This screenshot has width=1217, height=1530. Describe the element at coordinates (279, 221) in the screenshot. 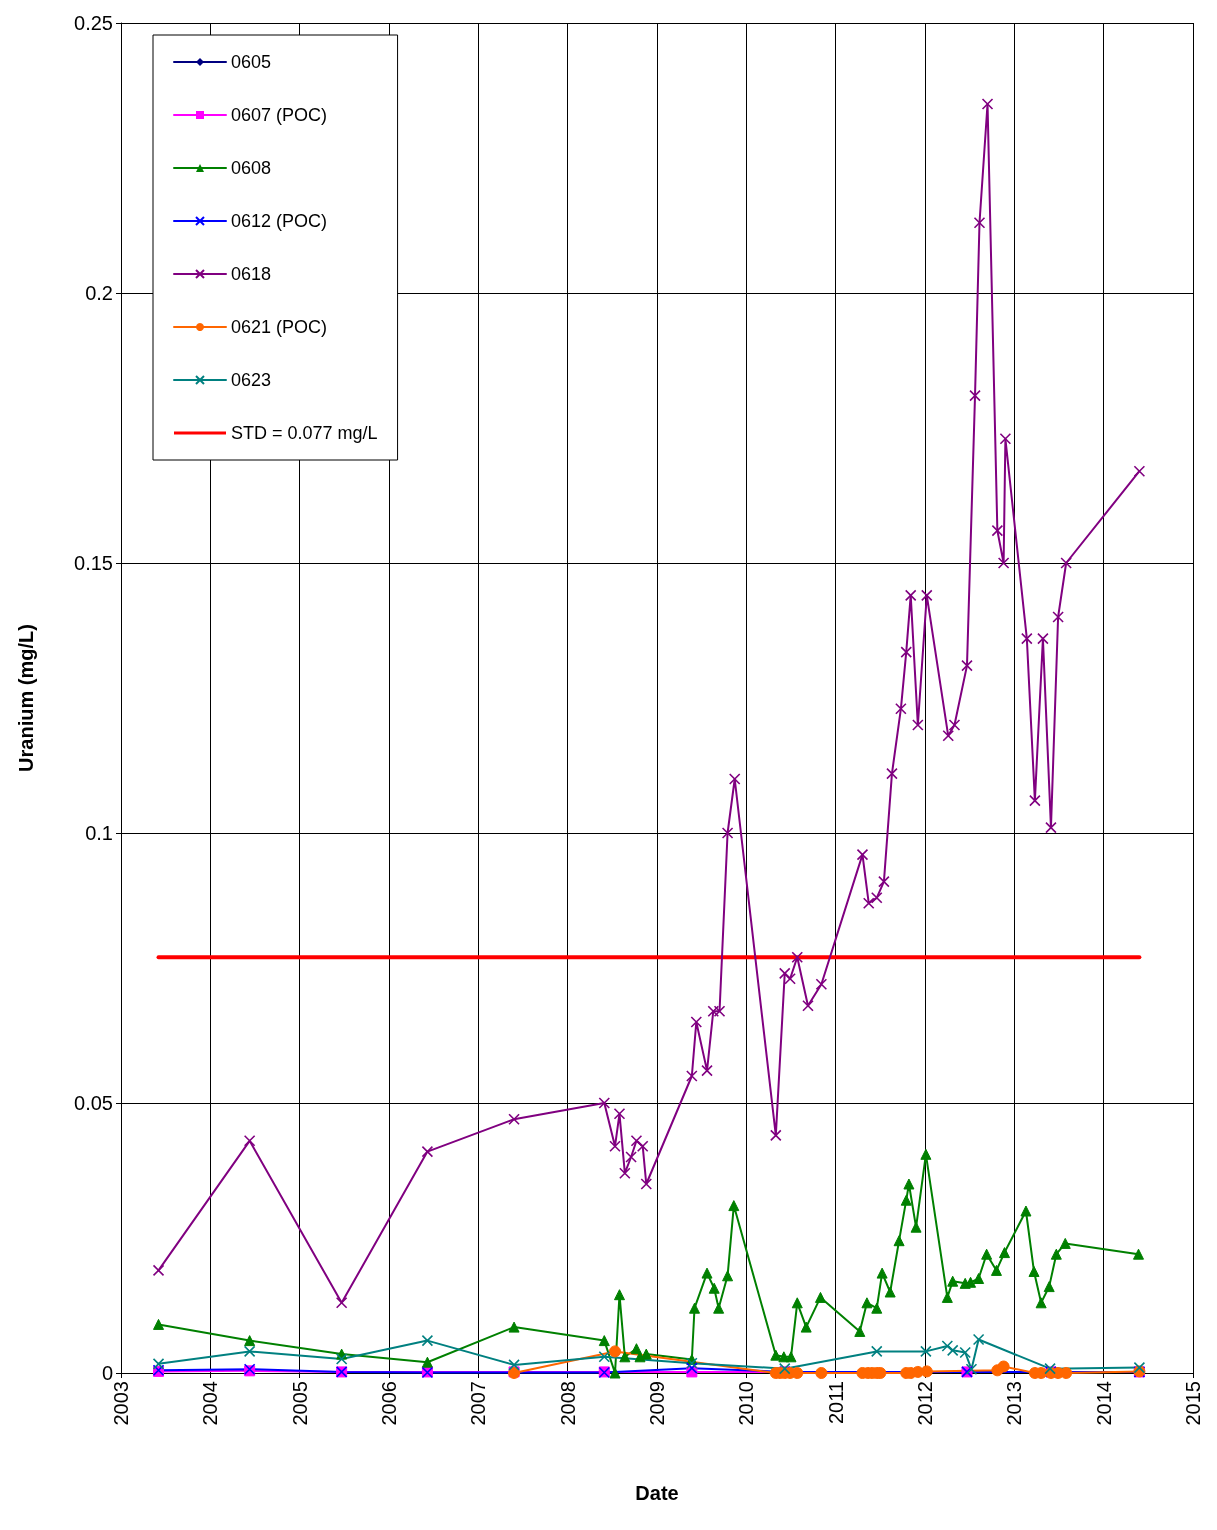

I see `legend-label: 0612 (POC)` at that location.